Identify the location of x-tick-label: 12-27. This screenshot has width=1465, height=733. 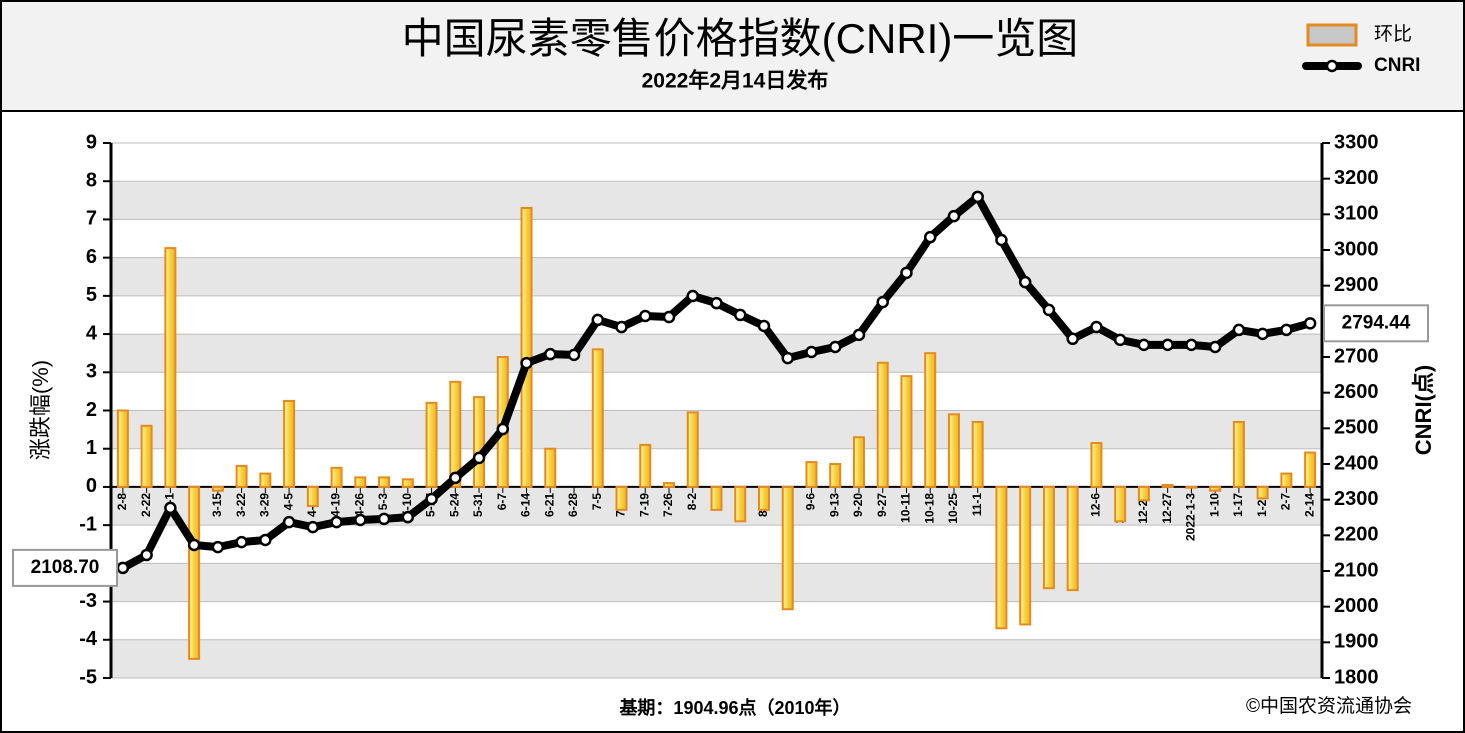
(1167, 508).